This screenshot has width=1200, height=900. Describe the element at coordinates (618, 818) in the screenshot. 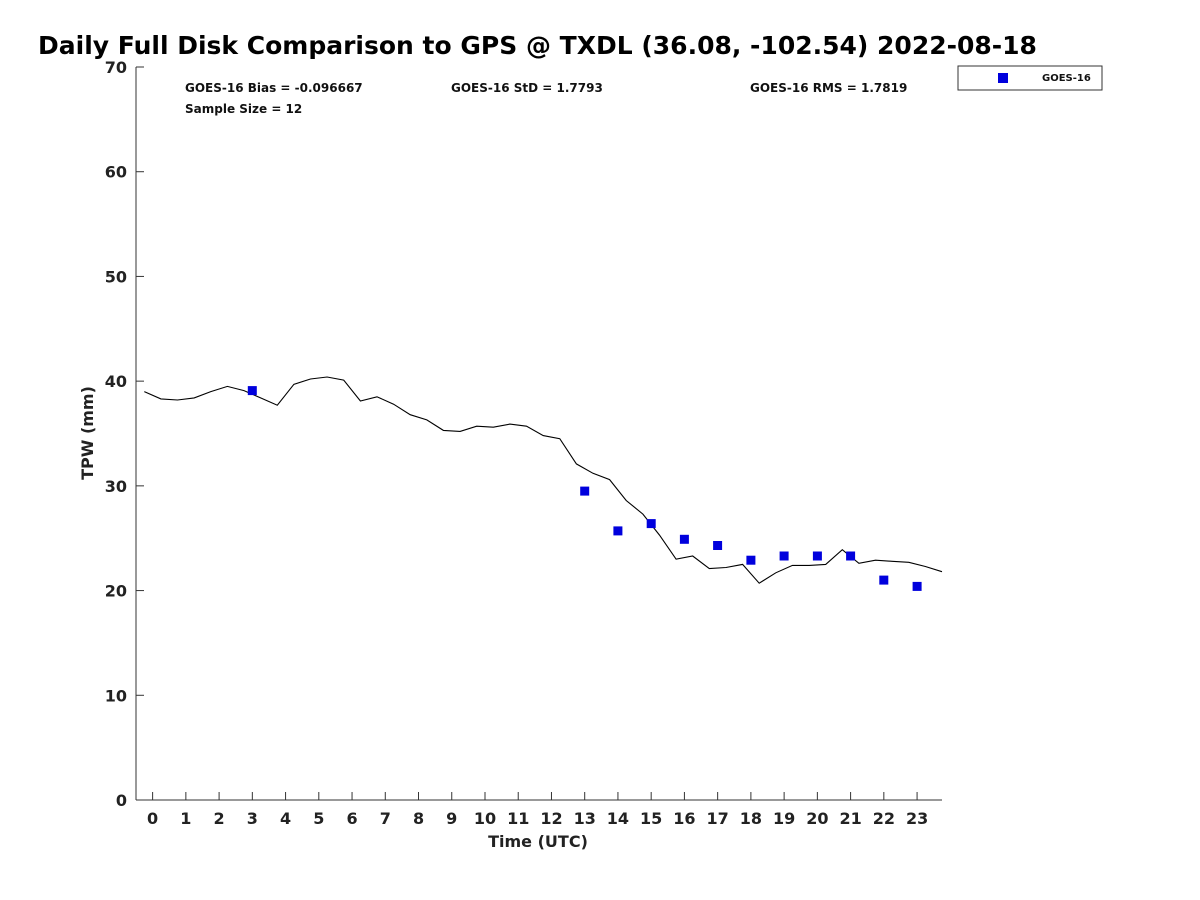

I see `x-tick-label: 14` at that location.